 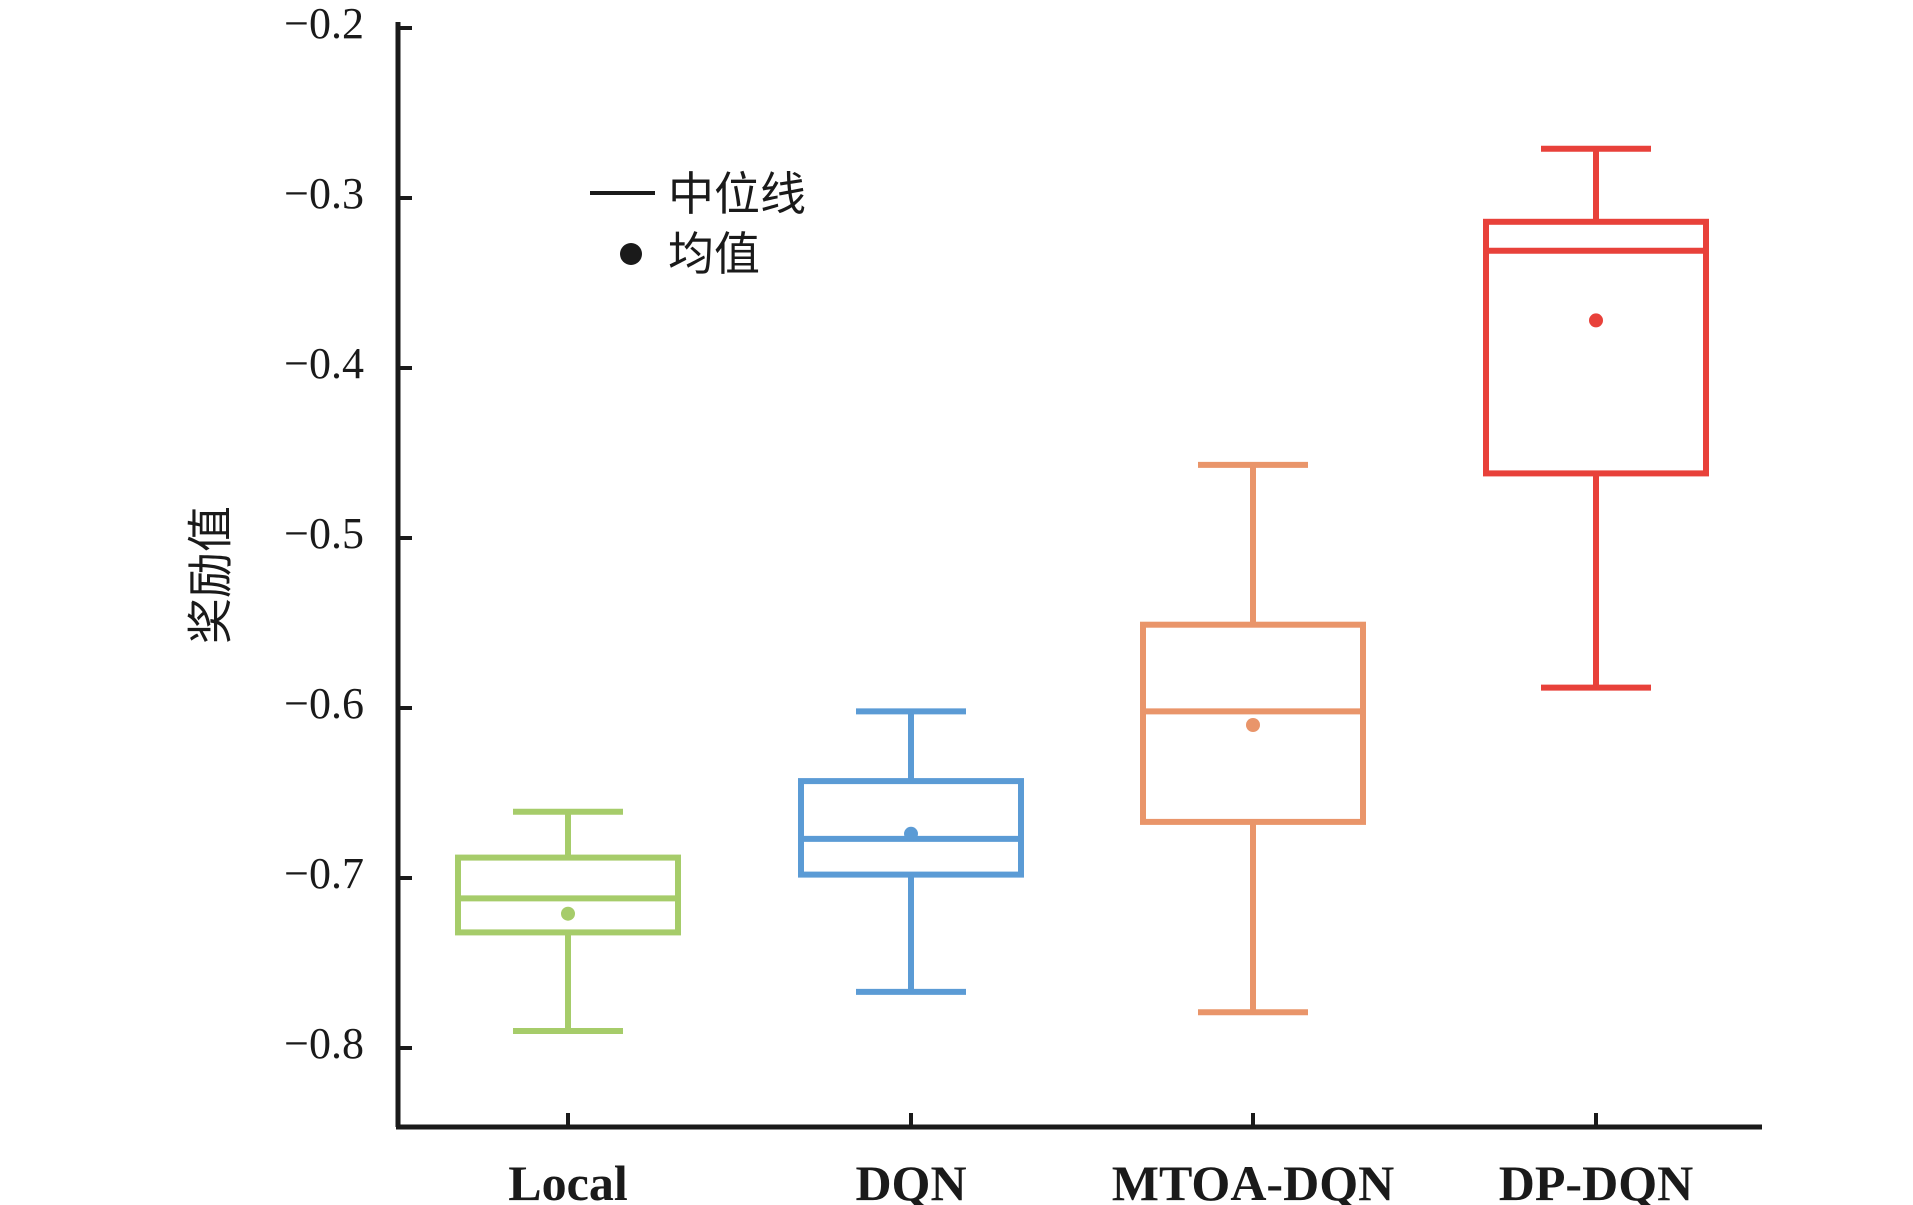 What do you see at coordinates (1100, 1159) in the screenshot?
I see `x-ticks: Local DQN MTOA-DQN DP-DQN` at bounding box center [1100, 1159].